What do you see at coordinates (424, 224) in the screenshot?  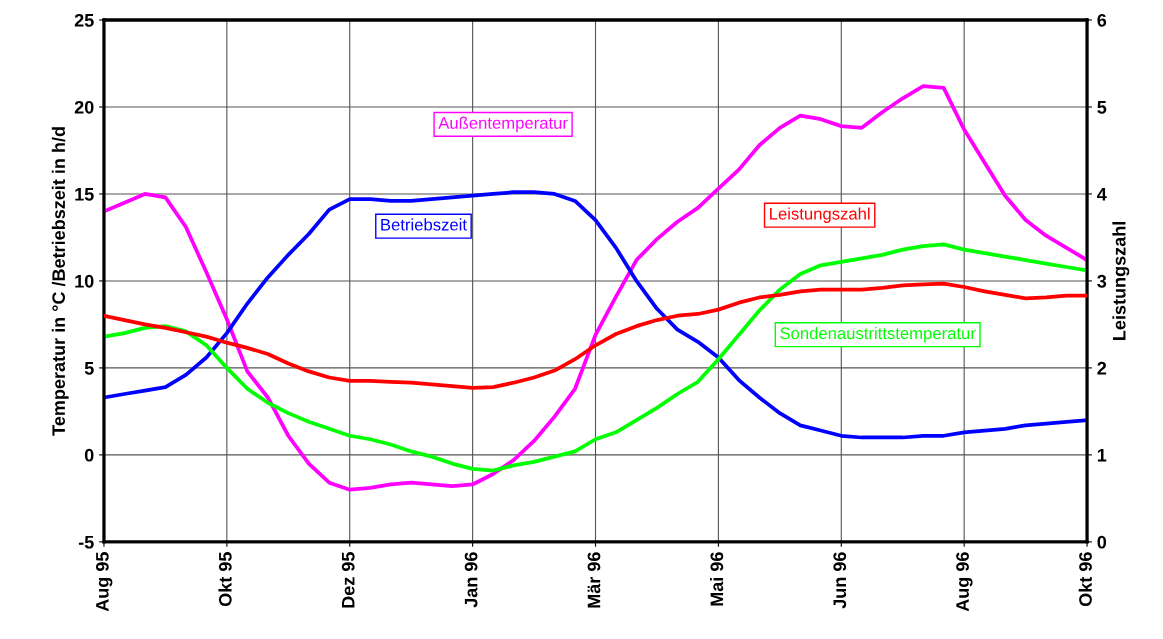 I see `series-label: Betriebszeit` at bounding box center [424, 224].